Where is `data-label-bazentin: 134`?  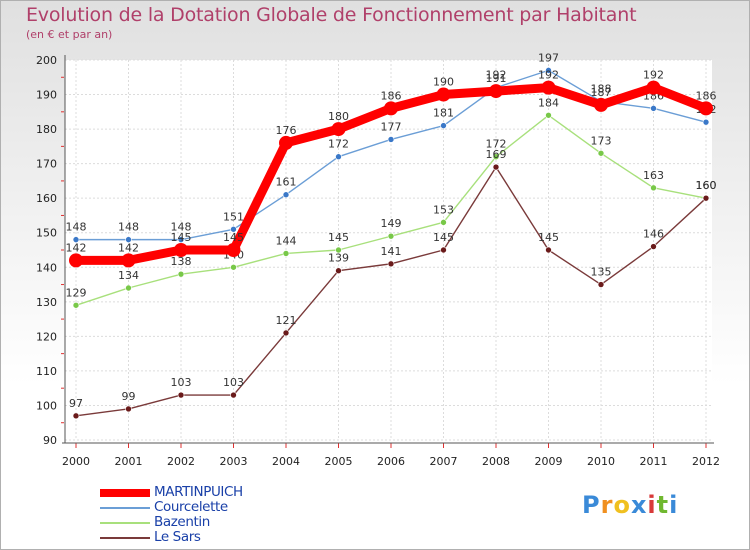 data-label-bazentin: 134 is located at coordinates (128, 275).